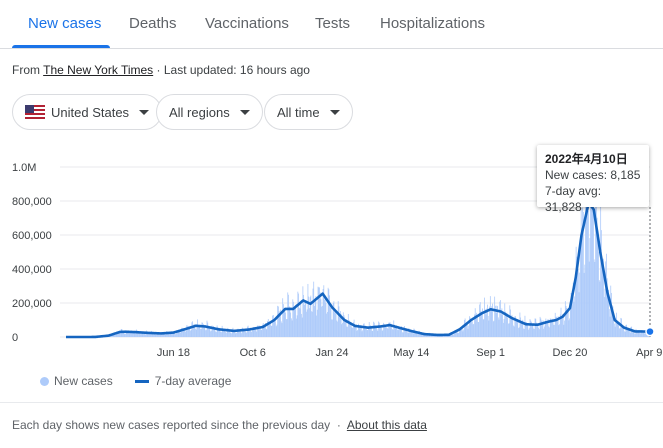  I want to click on country-dropdown: United States, so click(87, 112).